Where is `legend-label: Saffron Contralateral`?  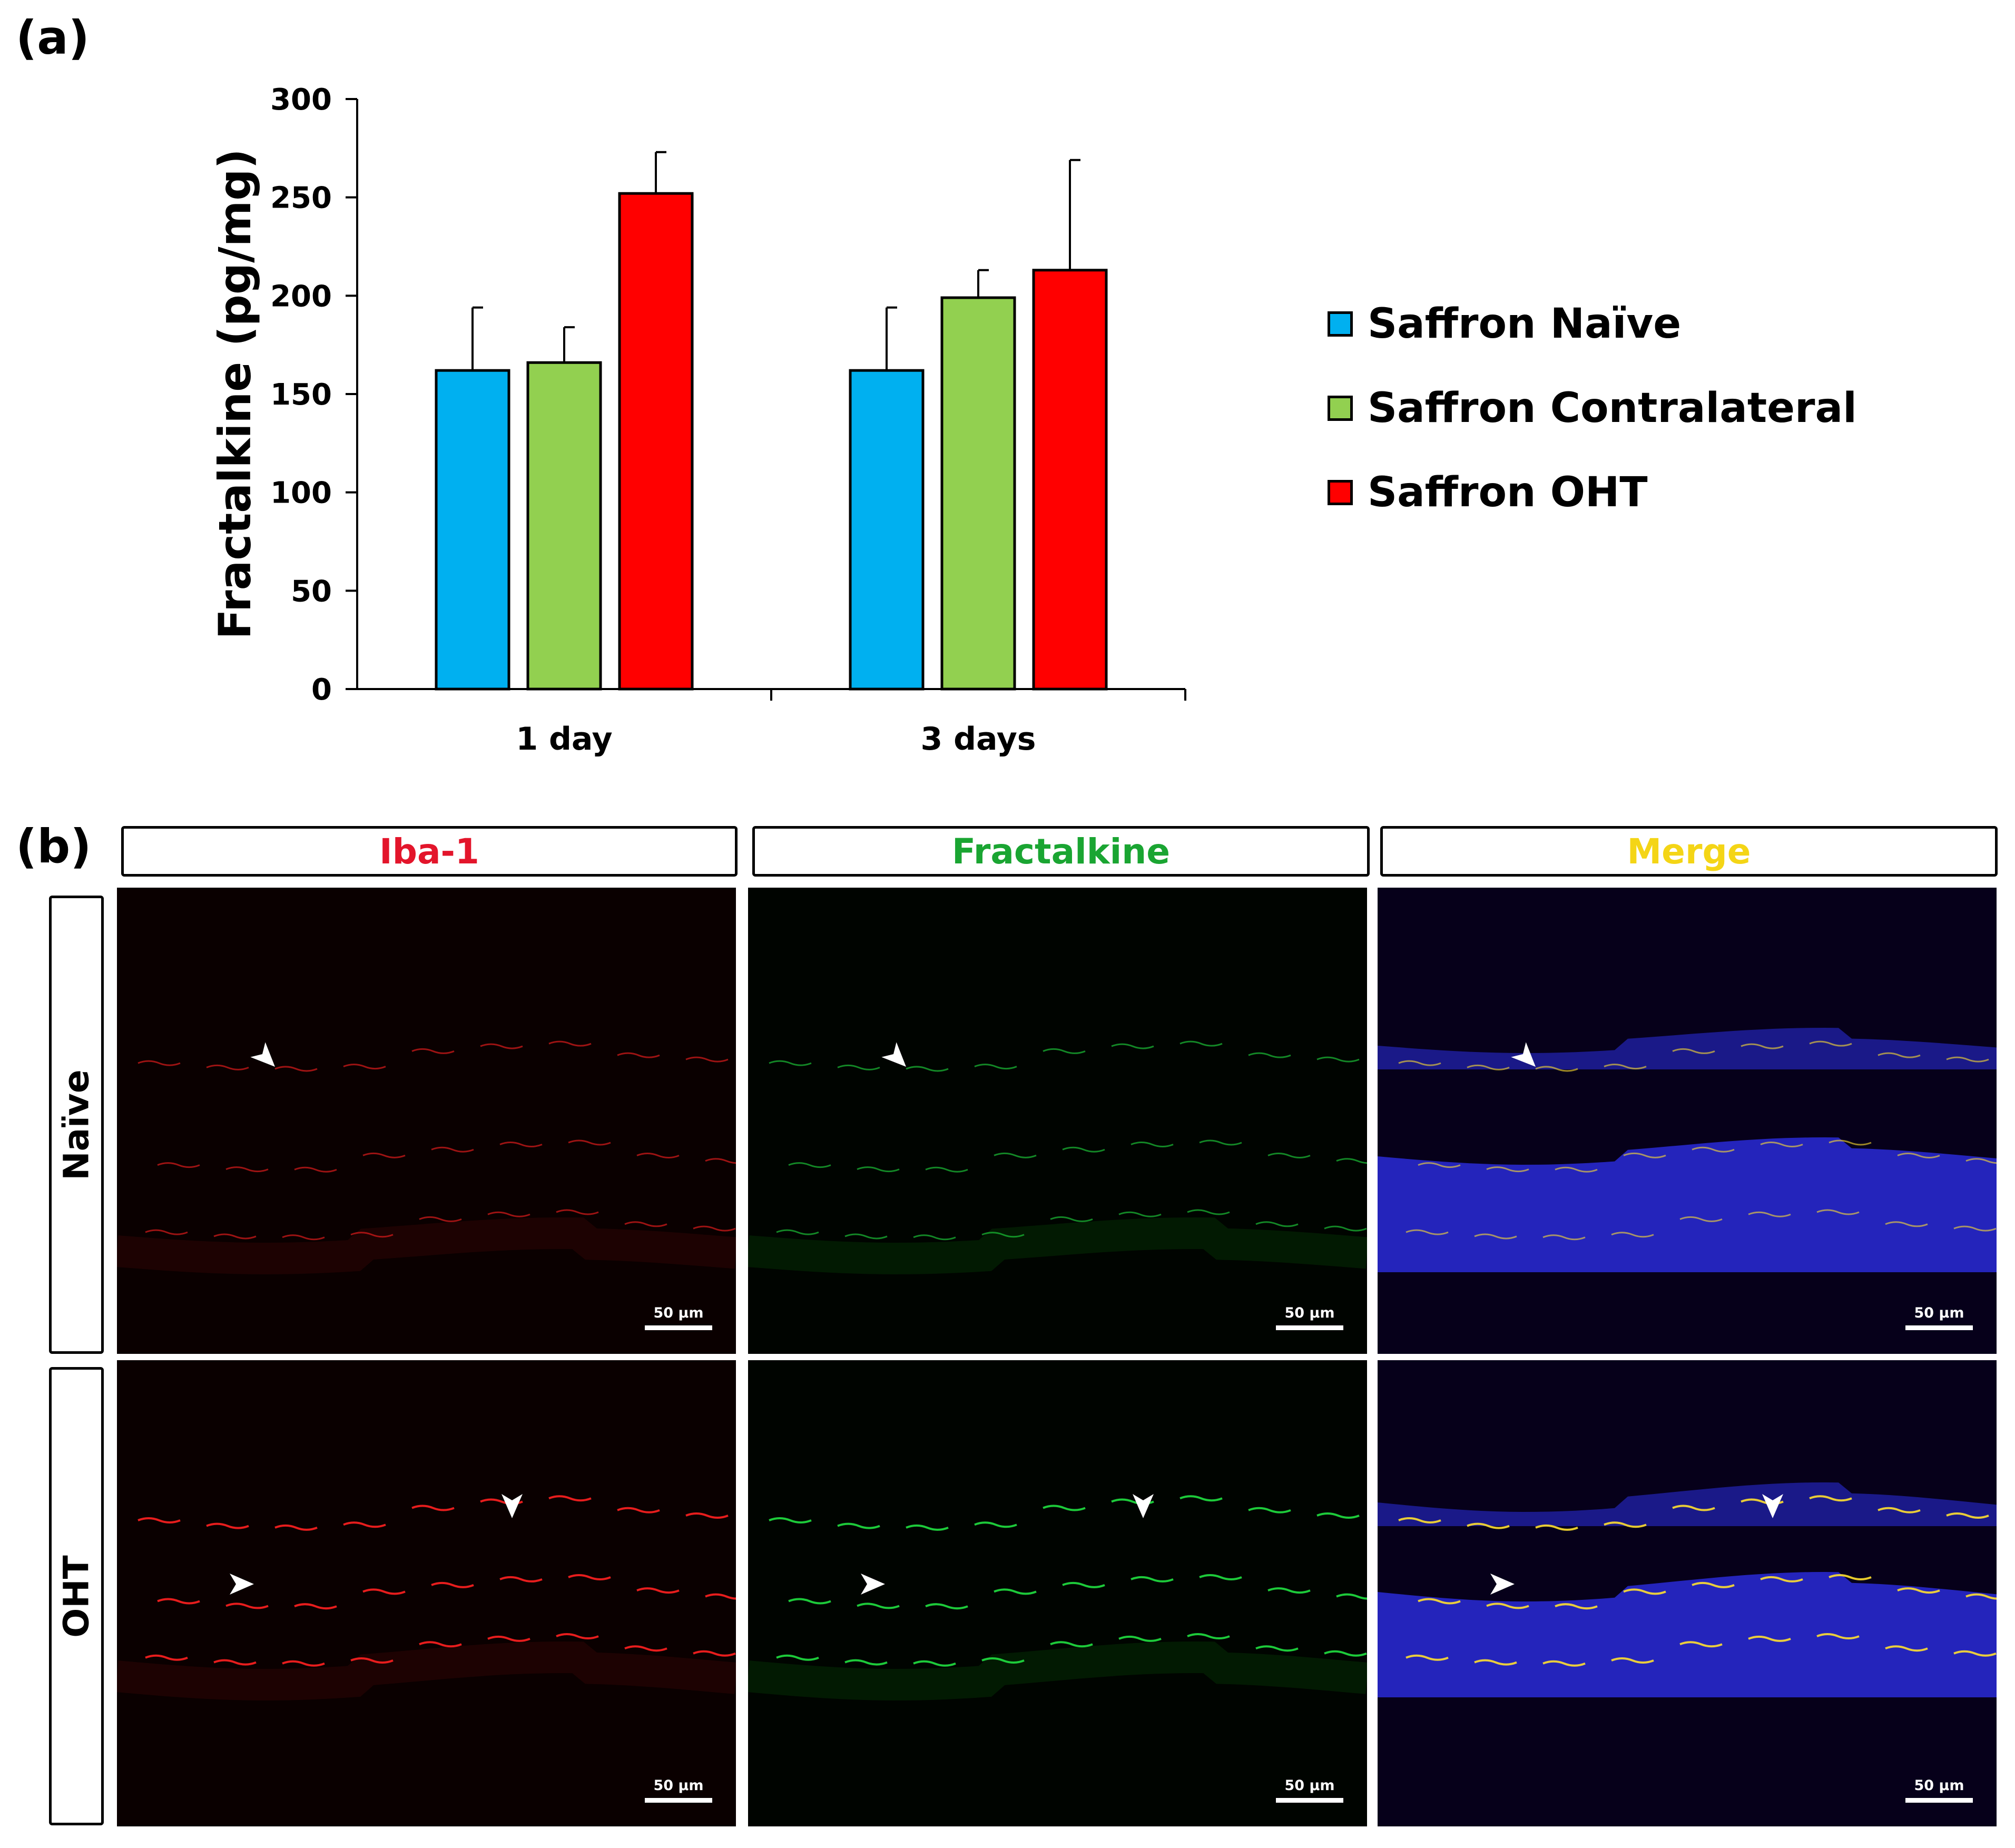 legend-label: Saffron Contralateral is located at coordinates (1613, 409).